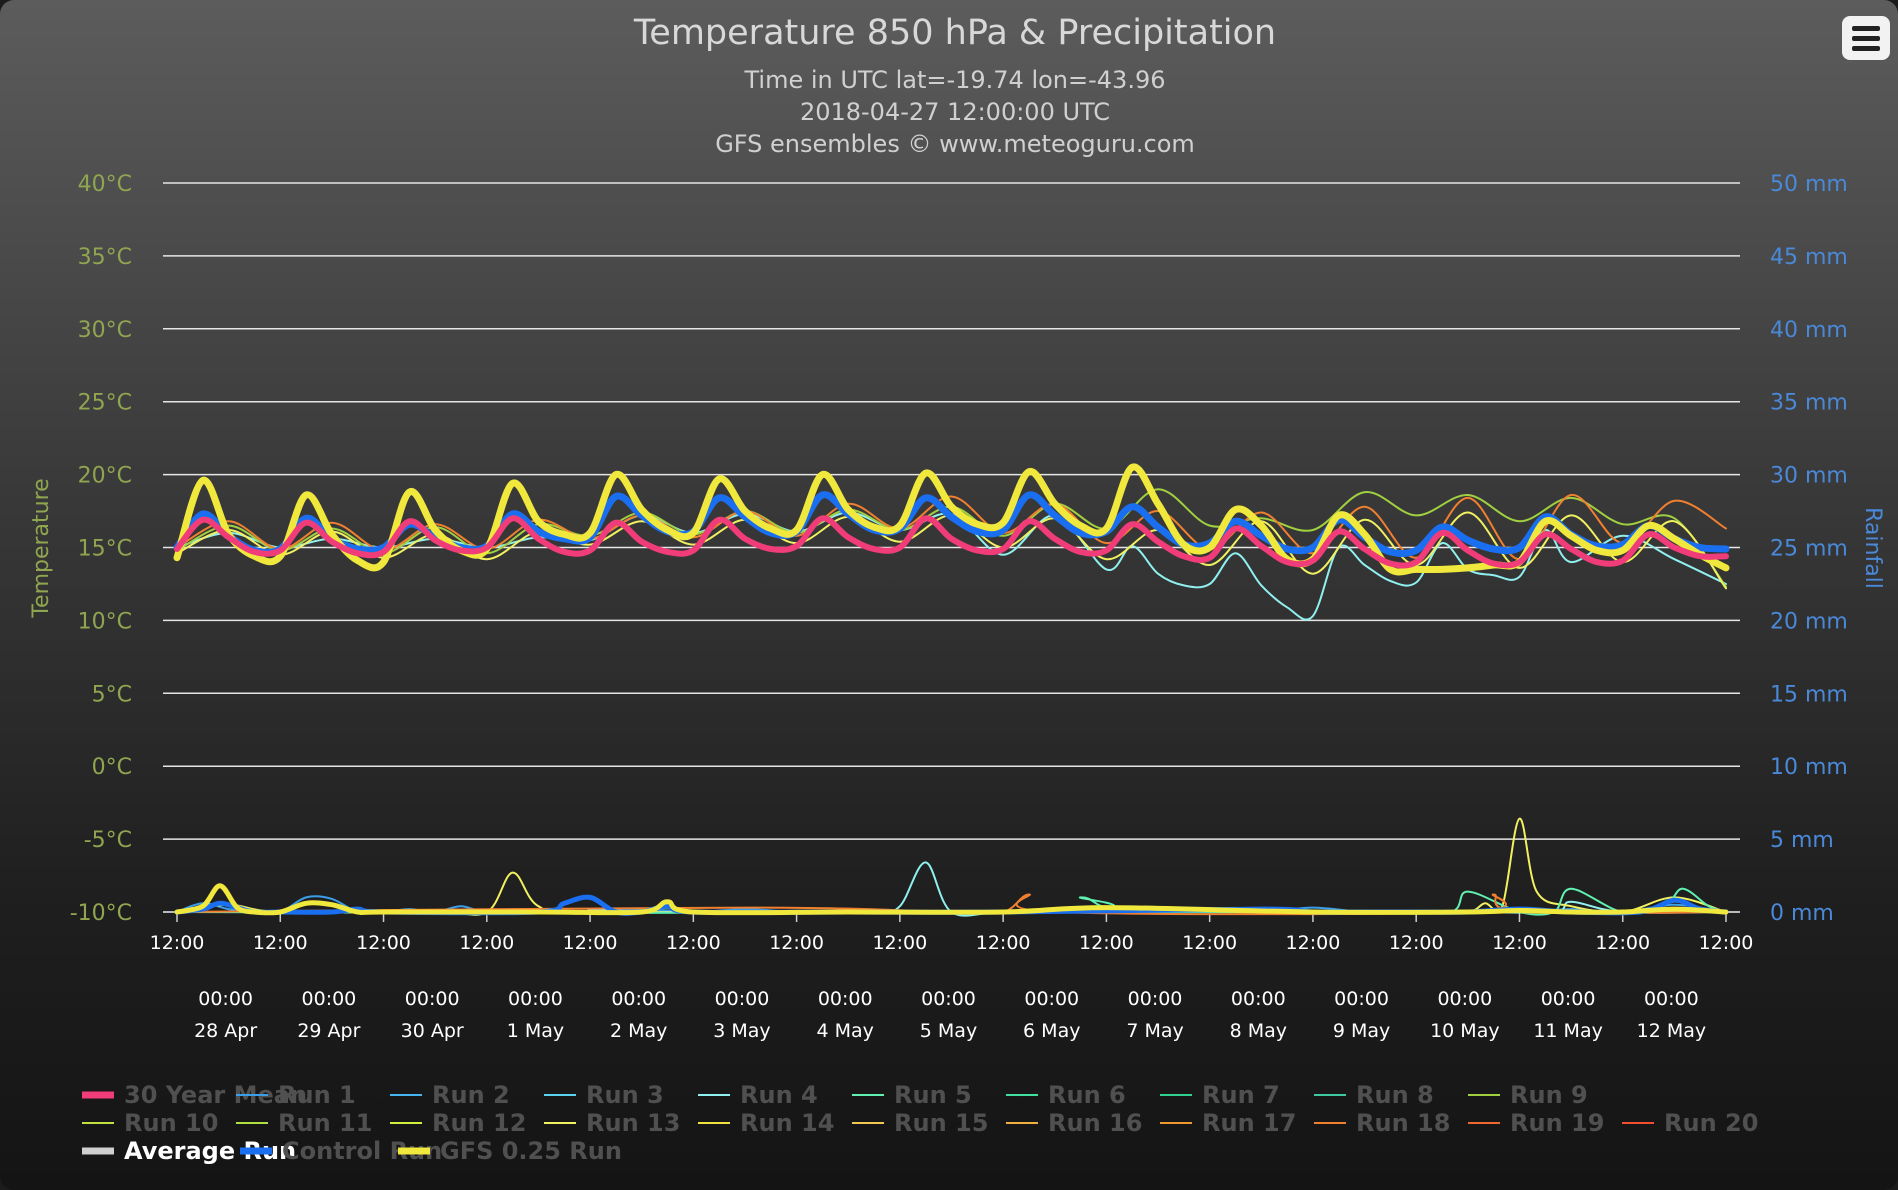 Image resolution: width=1898 pixels, height=1190 pixels. I want to click on legend-item-label: Run 9, so click(1549, 1095).